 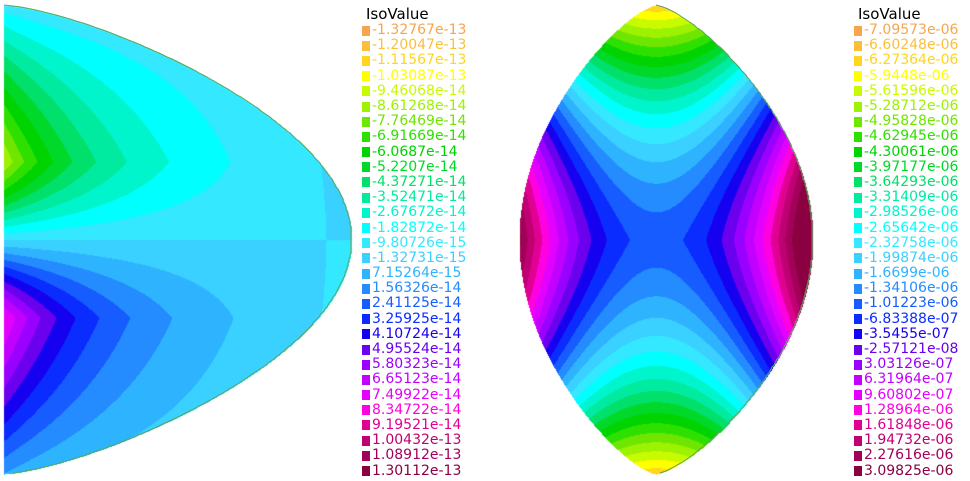 I want to click on legend-entry: -5.28712e-06, so click(x=906, y=106).